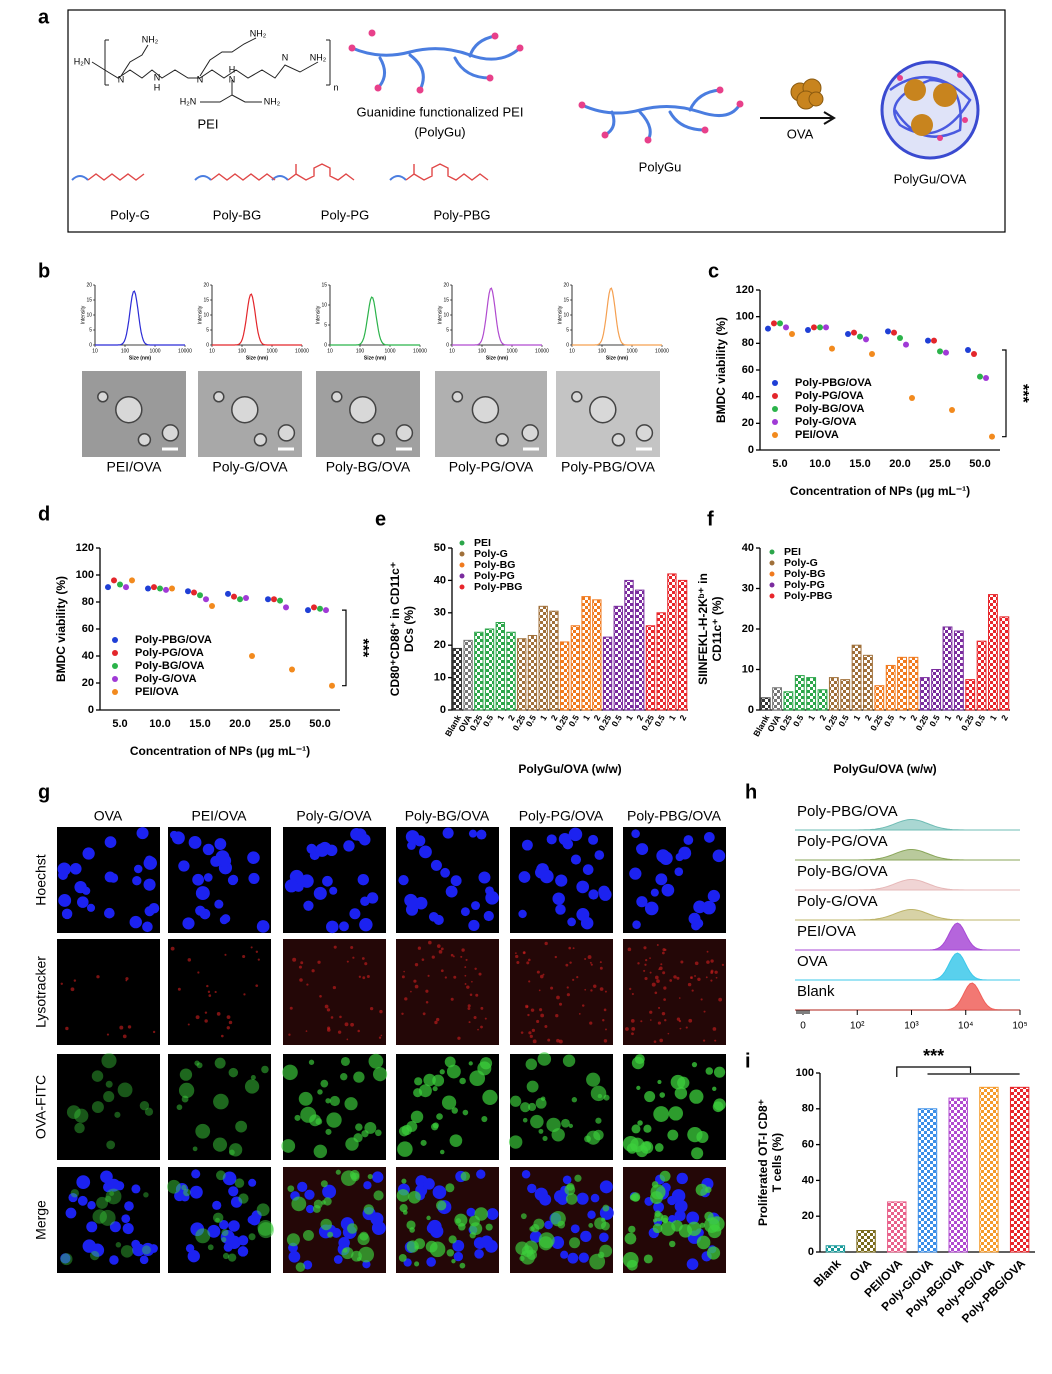 The width and height of the screenshot is (1052, 1374). Describe the element at coordinates (130, 214) in the screenshot. I see `polymer-label: Poly-G` at that location.